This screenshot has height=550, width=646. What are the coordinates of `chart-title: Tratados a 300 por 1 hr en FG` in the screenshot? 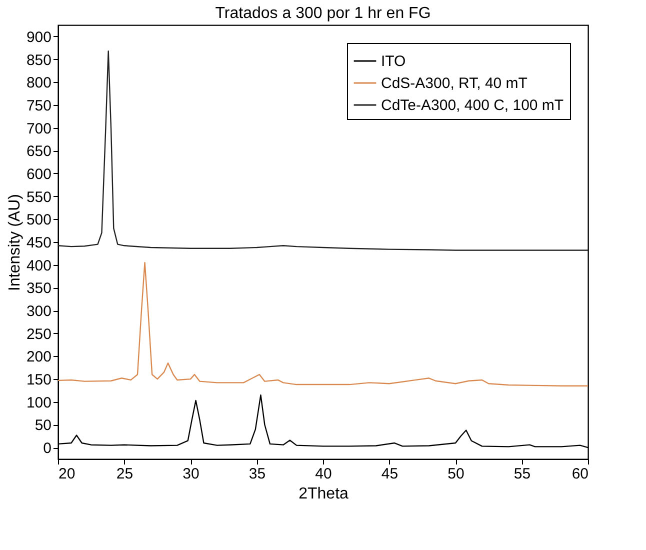 It's located at (323, 13).